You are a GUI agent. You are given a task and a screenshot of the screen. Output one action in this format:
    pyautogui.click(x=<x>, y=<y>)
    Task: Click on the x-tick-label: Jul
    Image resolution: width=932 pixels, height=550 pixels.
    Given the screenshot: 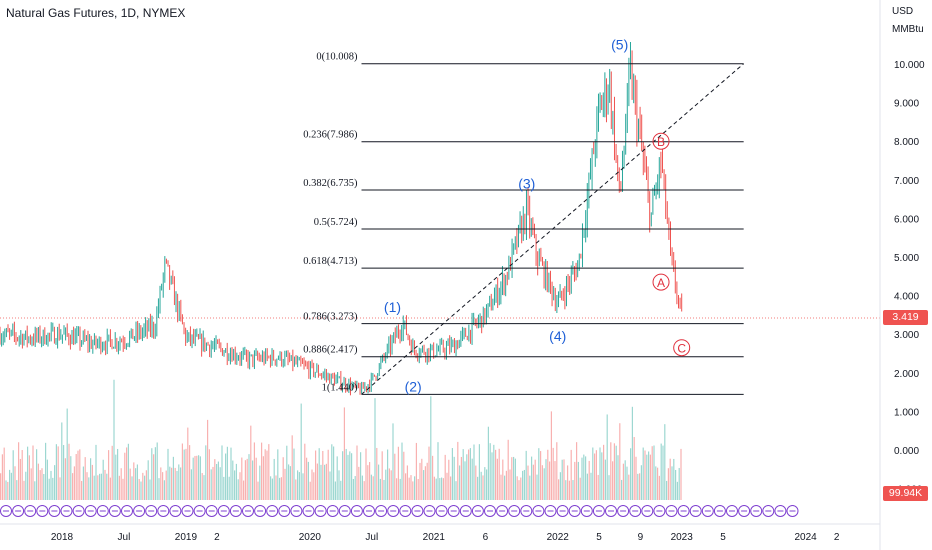 What is the action you would take?
    pyautogui.click(x=124, y=537)
    